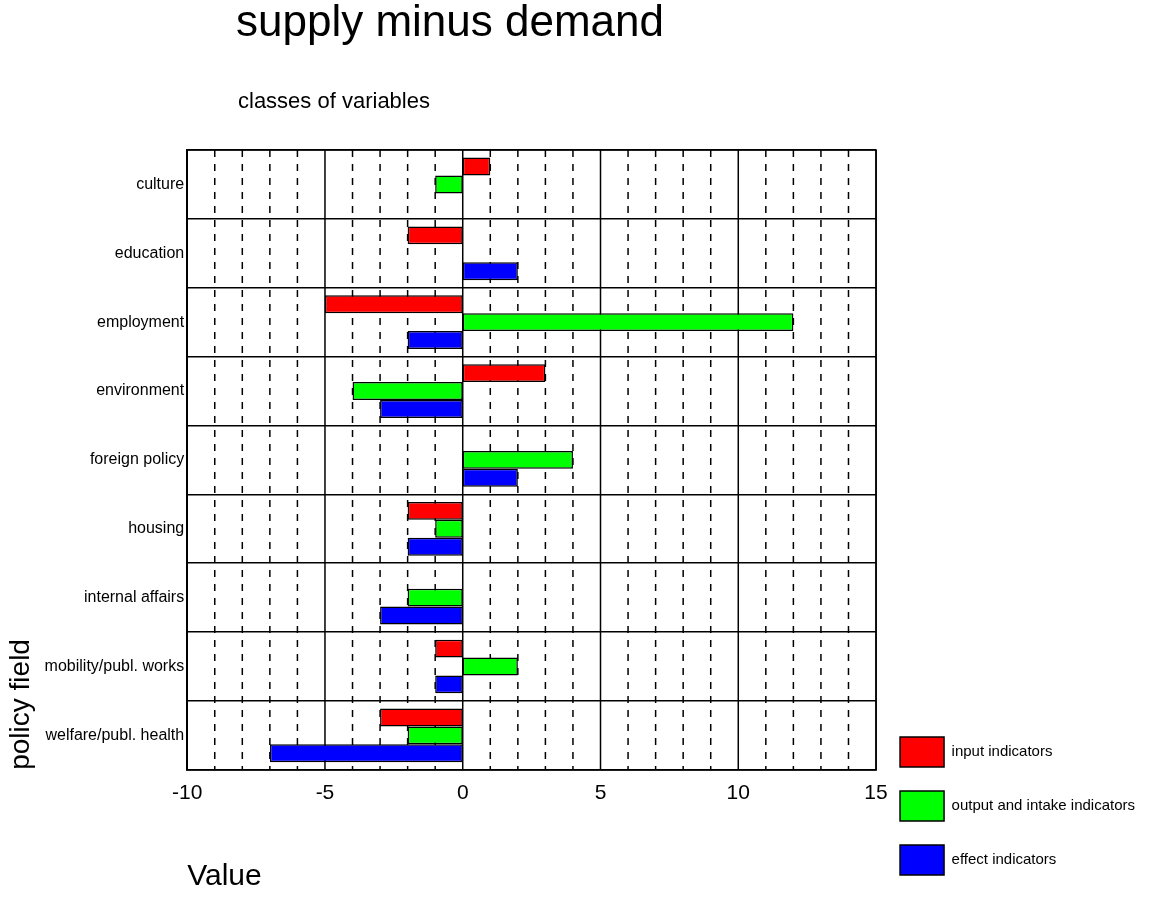 This screenshot has width=1149, height=899. Describe the element at coordinates (156, 528) in the screenshot. I see `y-tick-label: housing` at that location.